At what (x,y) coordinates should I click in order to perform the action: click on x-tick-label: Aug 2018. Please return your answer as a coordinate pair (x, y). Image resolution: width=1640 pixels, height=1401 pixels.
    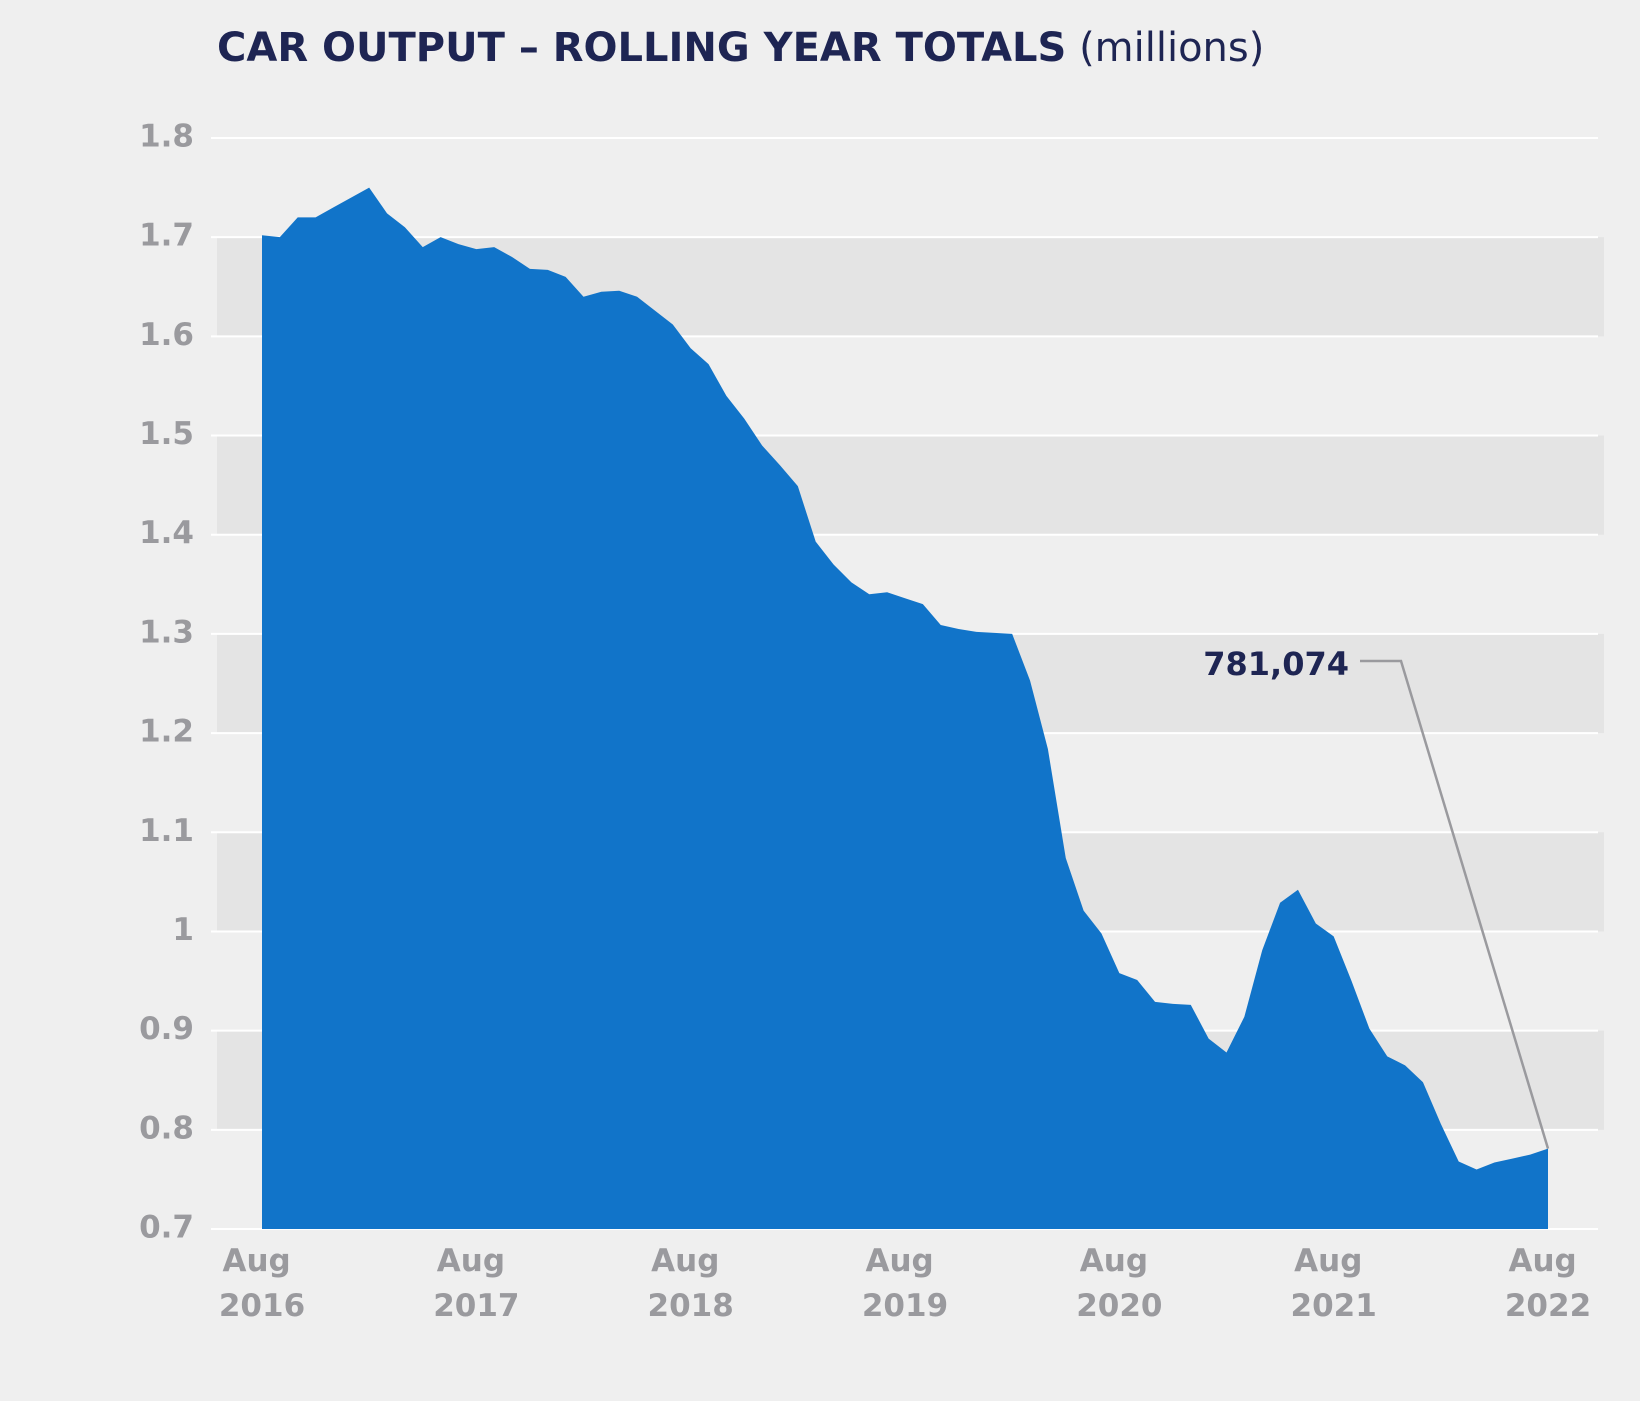
    Looking at the image, I should click on (691, 1283).